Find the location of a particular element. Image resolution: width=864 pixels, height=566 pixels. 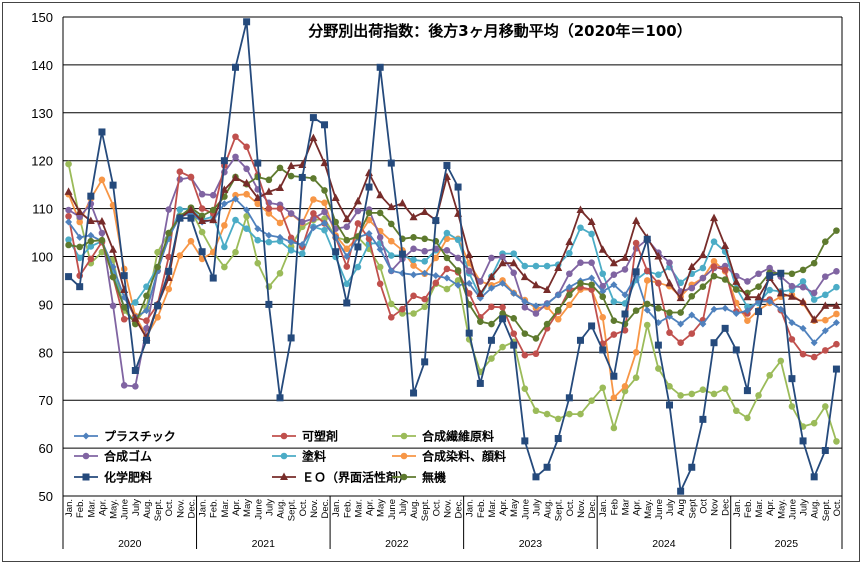

legend-label: ＥＯ（界面活性剤） is located at coordinates (356, 477).